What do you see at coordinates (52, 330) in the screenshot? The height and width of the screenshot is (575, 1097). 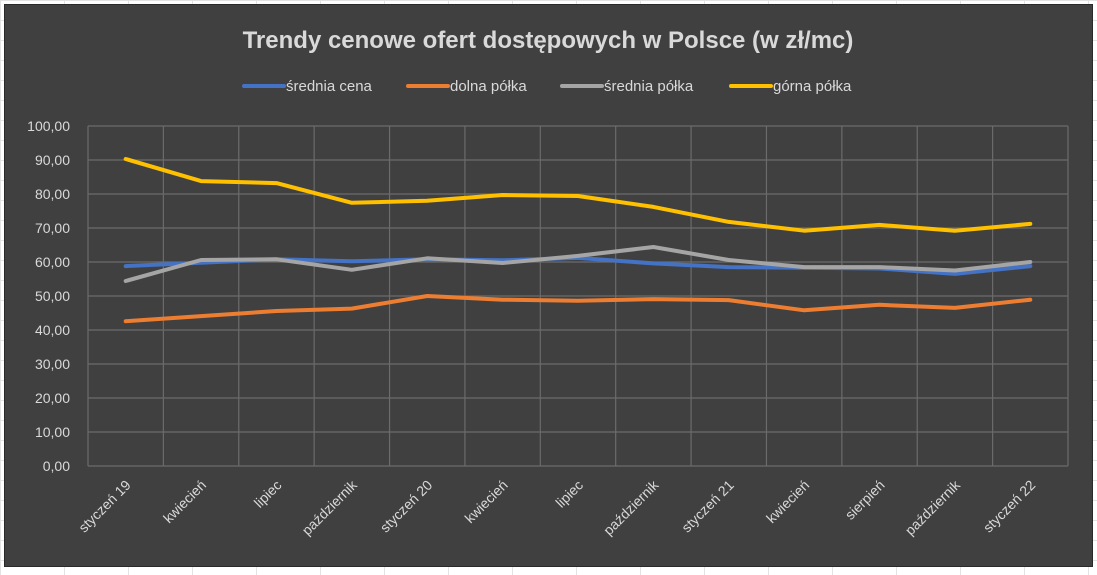 I see `y-tick-label: 40,00` at bounding box center [52, 330].